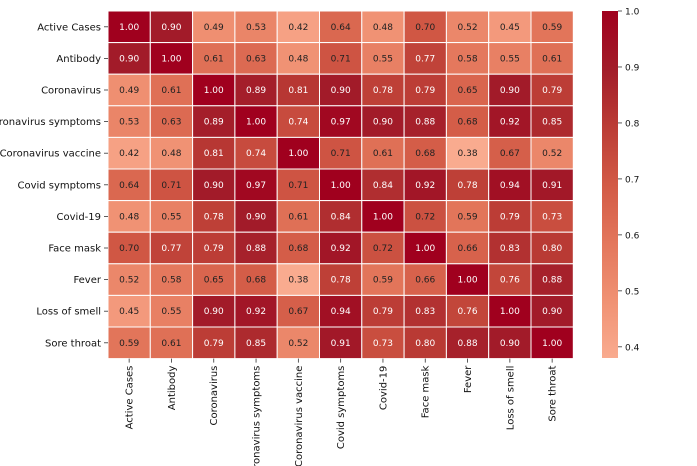 The image size is (697, 466). I want to click on y-tick-label-face-mask: Face mask, so click(74, 249).